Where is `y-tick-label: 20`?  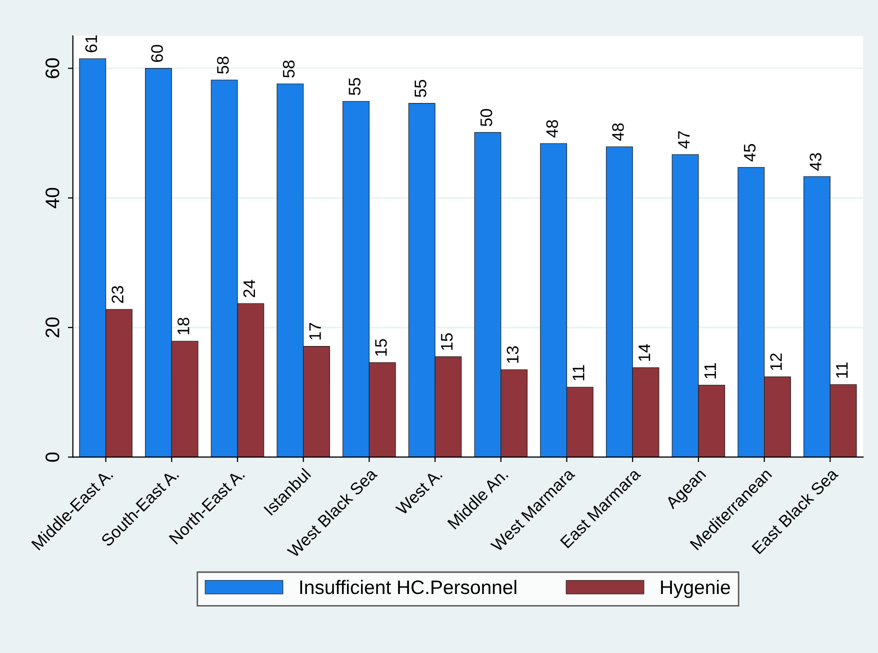 y-tick-label: 20 is located at coordinates (53, 327).